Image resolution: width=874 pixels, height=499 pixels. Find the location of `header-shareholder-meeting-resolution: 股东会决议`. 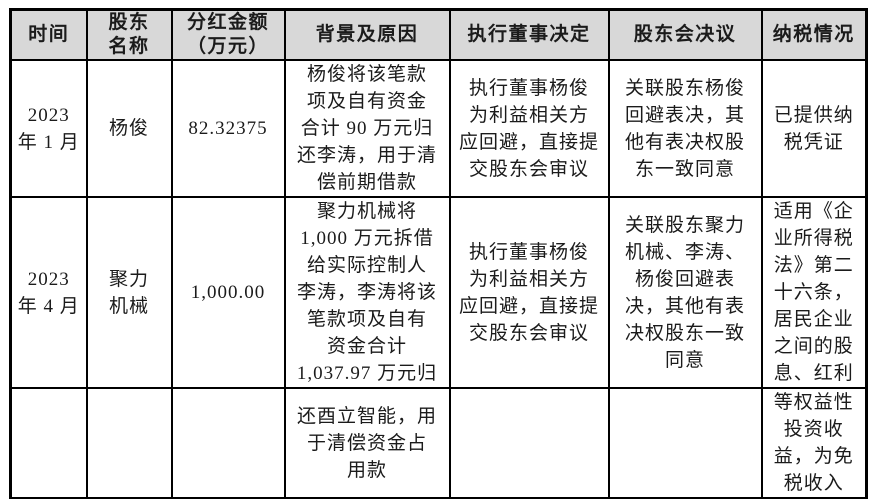

header-shareholder-meeting-resolution: 股东会决议 is located at coordinates (685, 34).